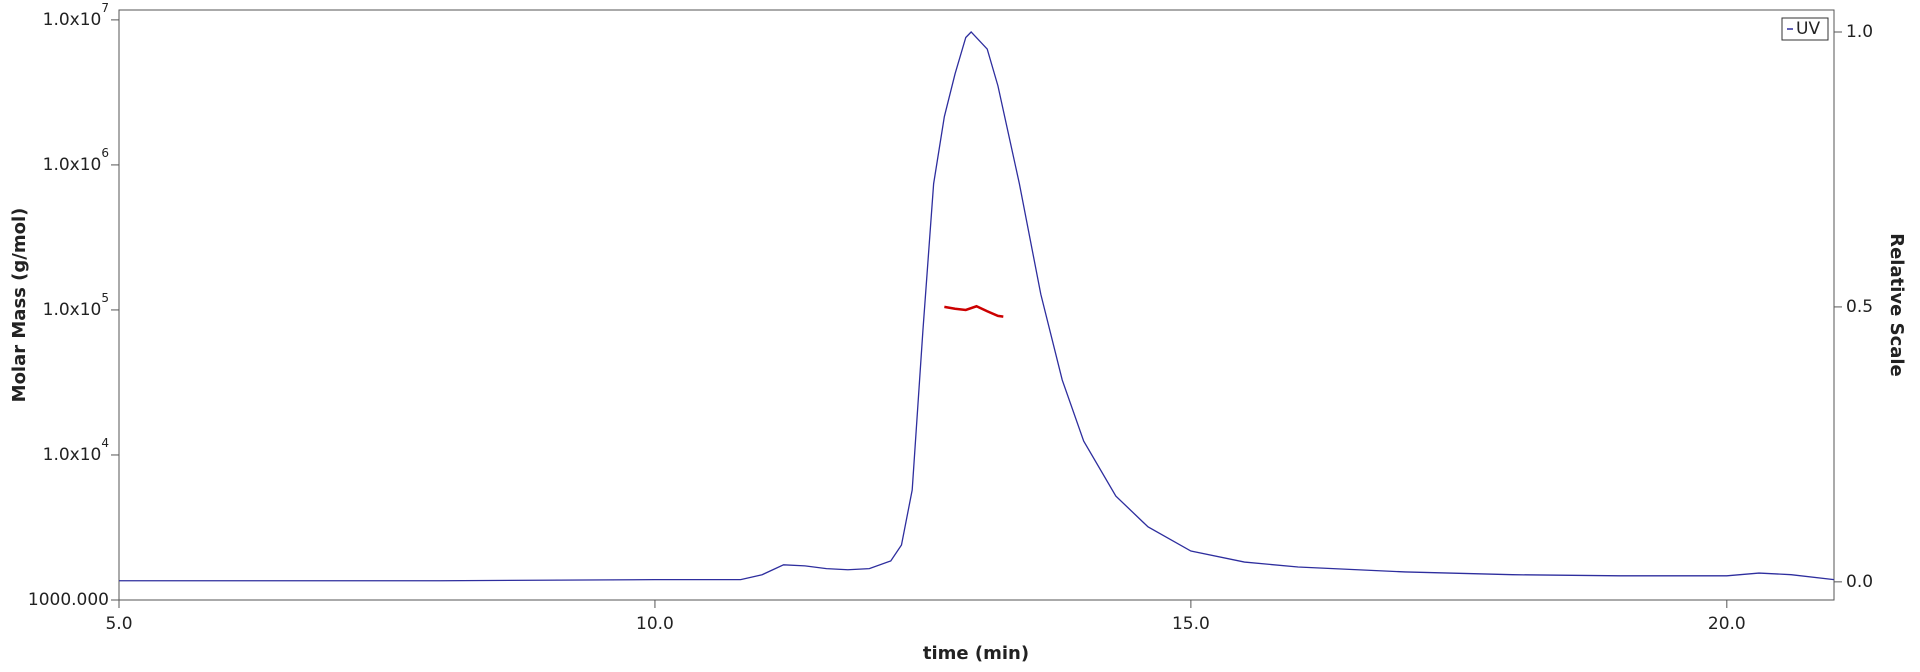 The height and width of the screenshot is (672, 1920). Describe the element at coordinates (1191, 624) in the screenshot. I see `x-tick-label: 15.0` at that location.